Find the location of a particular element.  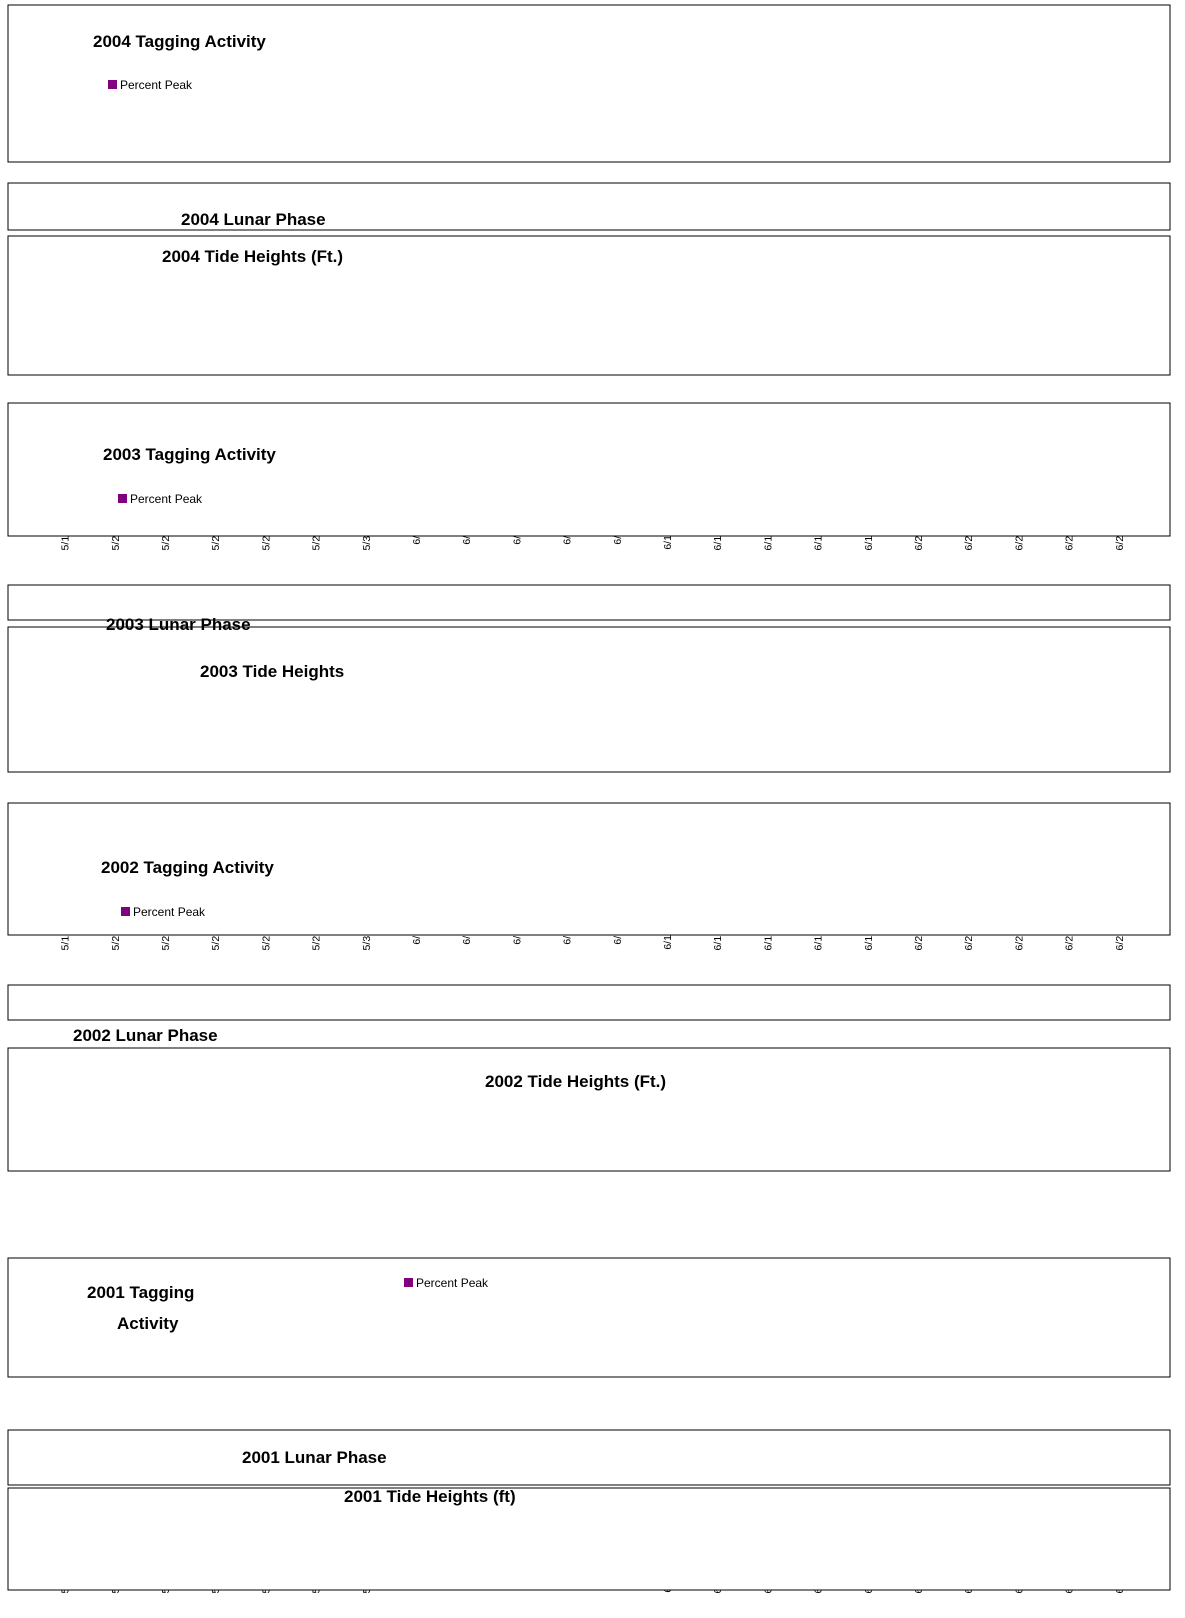

tide2003-panel is located at coordinates (589, 699).